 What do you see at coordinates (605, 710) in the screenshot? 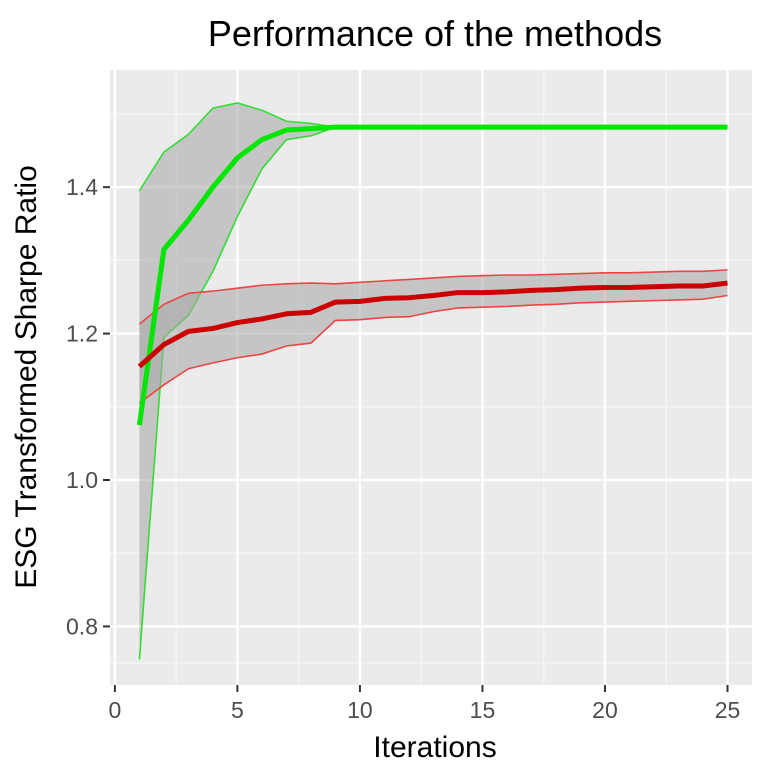
I see `x-tick-label: 20` at bounding box center [605, 710].